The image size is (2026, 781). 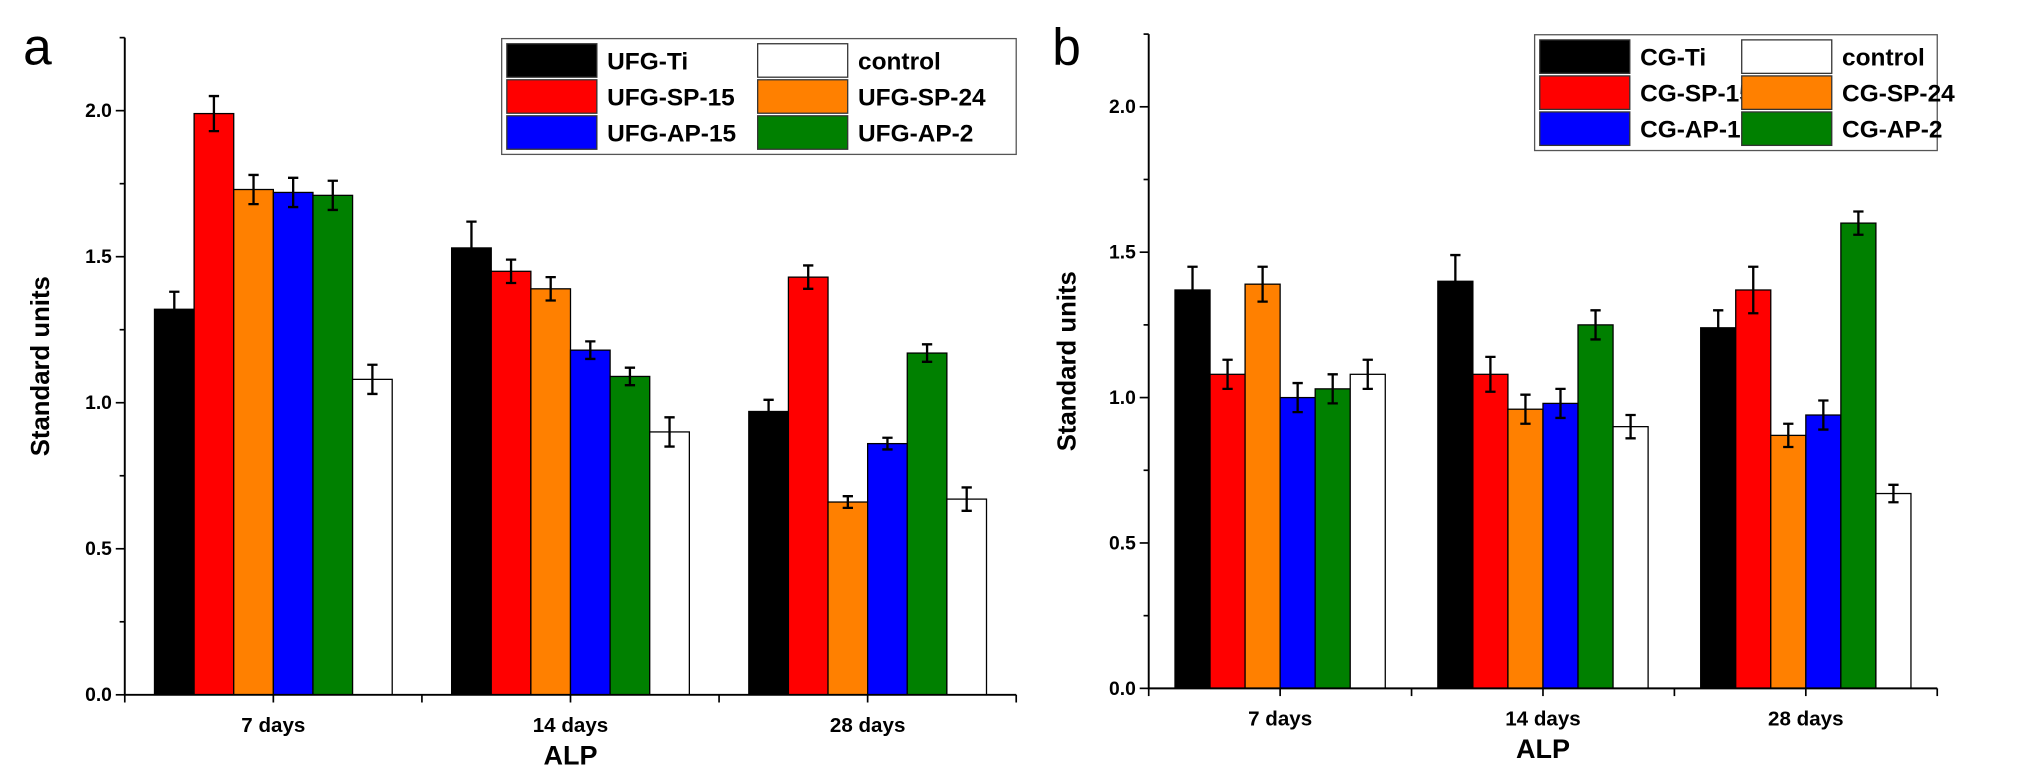 I want to click on legend-label: UFG-SP-15, so click(x=671, y=98).